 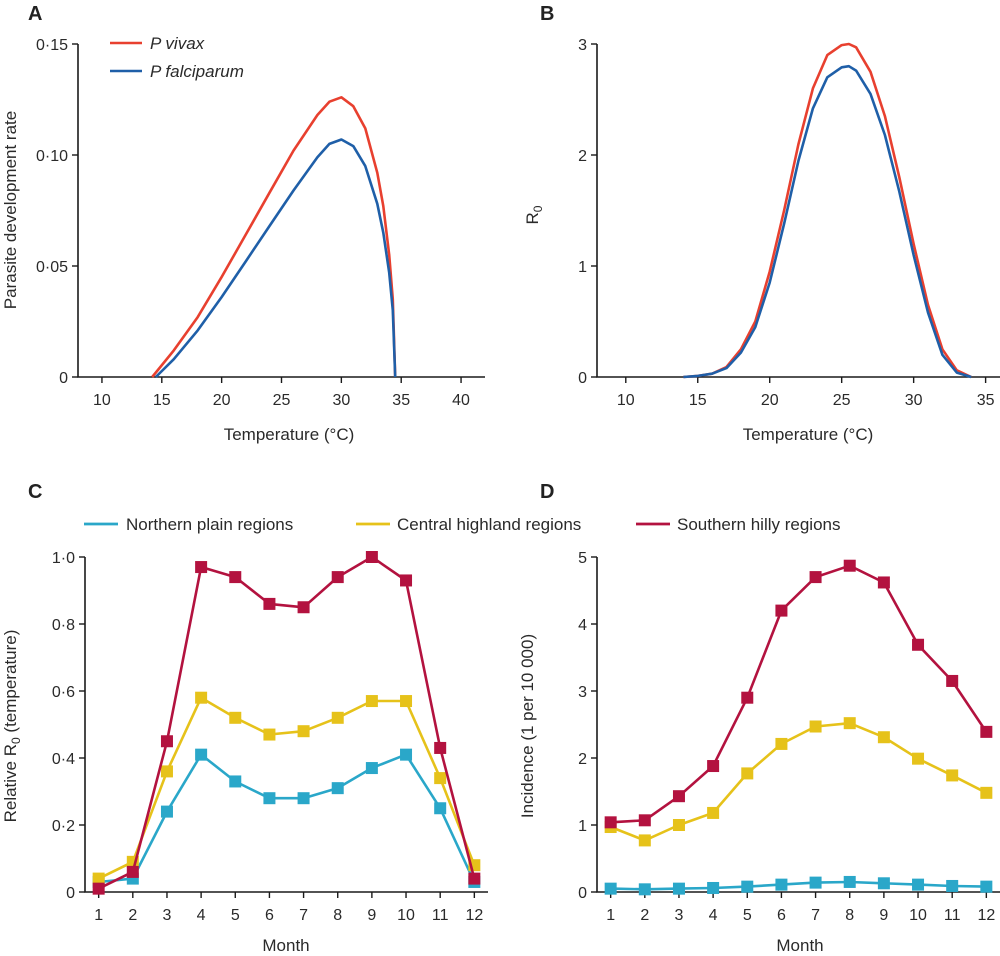 I want to click on panel-c-lines, so click(x=286, y=723).